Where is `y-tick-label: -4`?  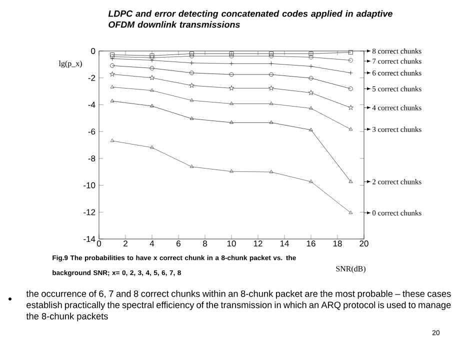 y-tick-label: -4 is located at coordinates (92, 105).